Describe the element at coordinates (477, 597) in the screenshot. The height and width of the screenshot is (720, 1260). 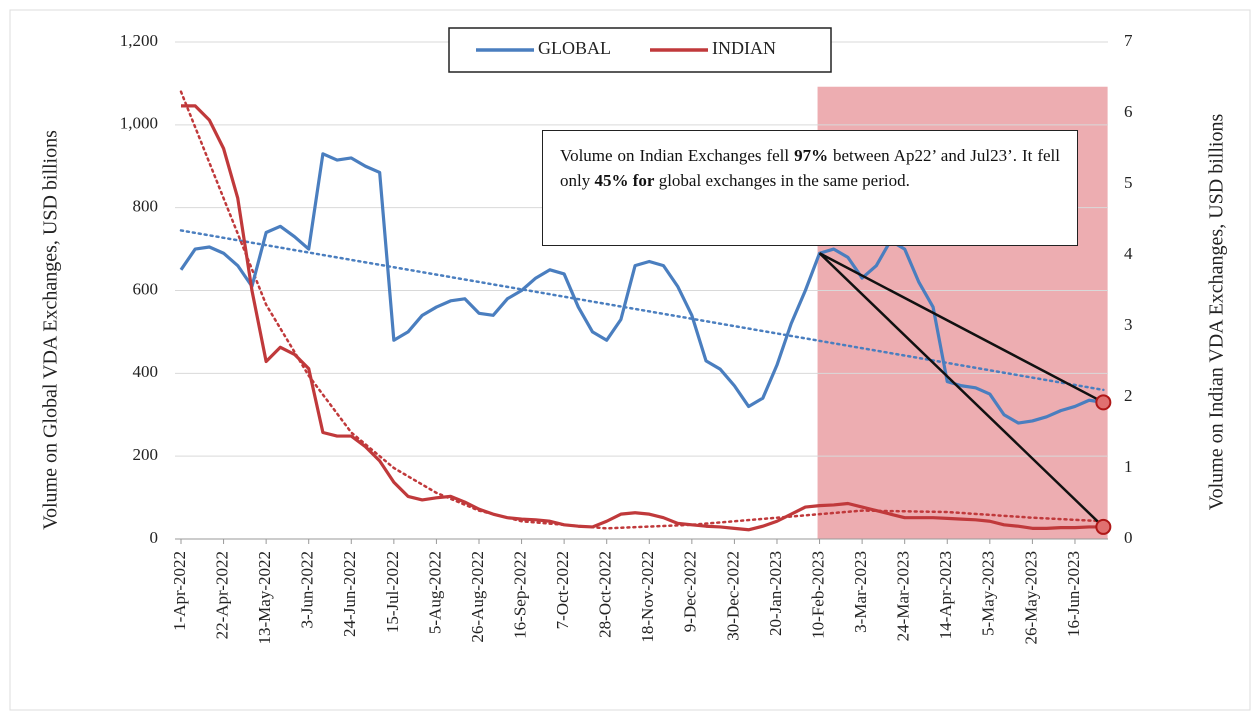
I see `x-tick-label: 26-Aug-2022` at that location.